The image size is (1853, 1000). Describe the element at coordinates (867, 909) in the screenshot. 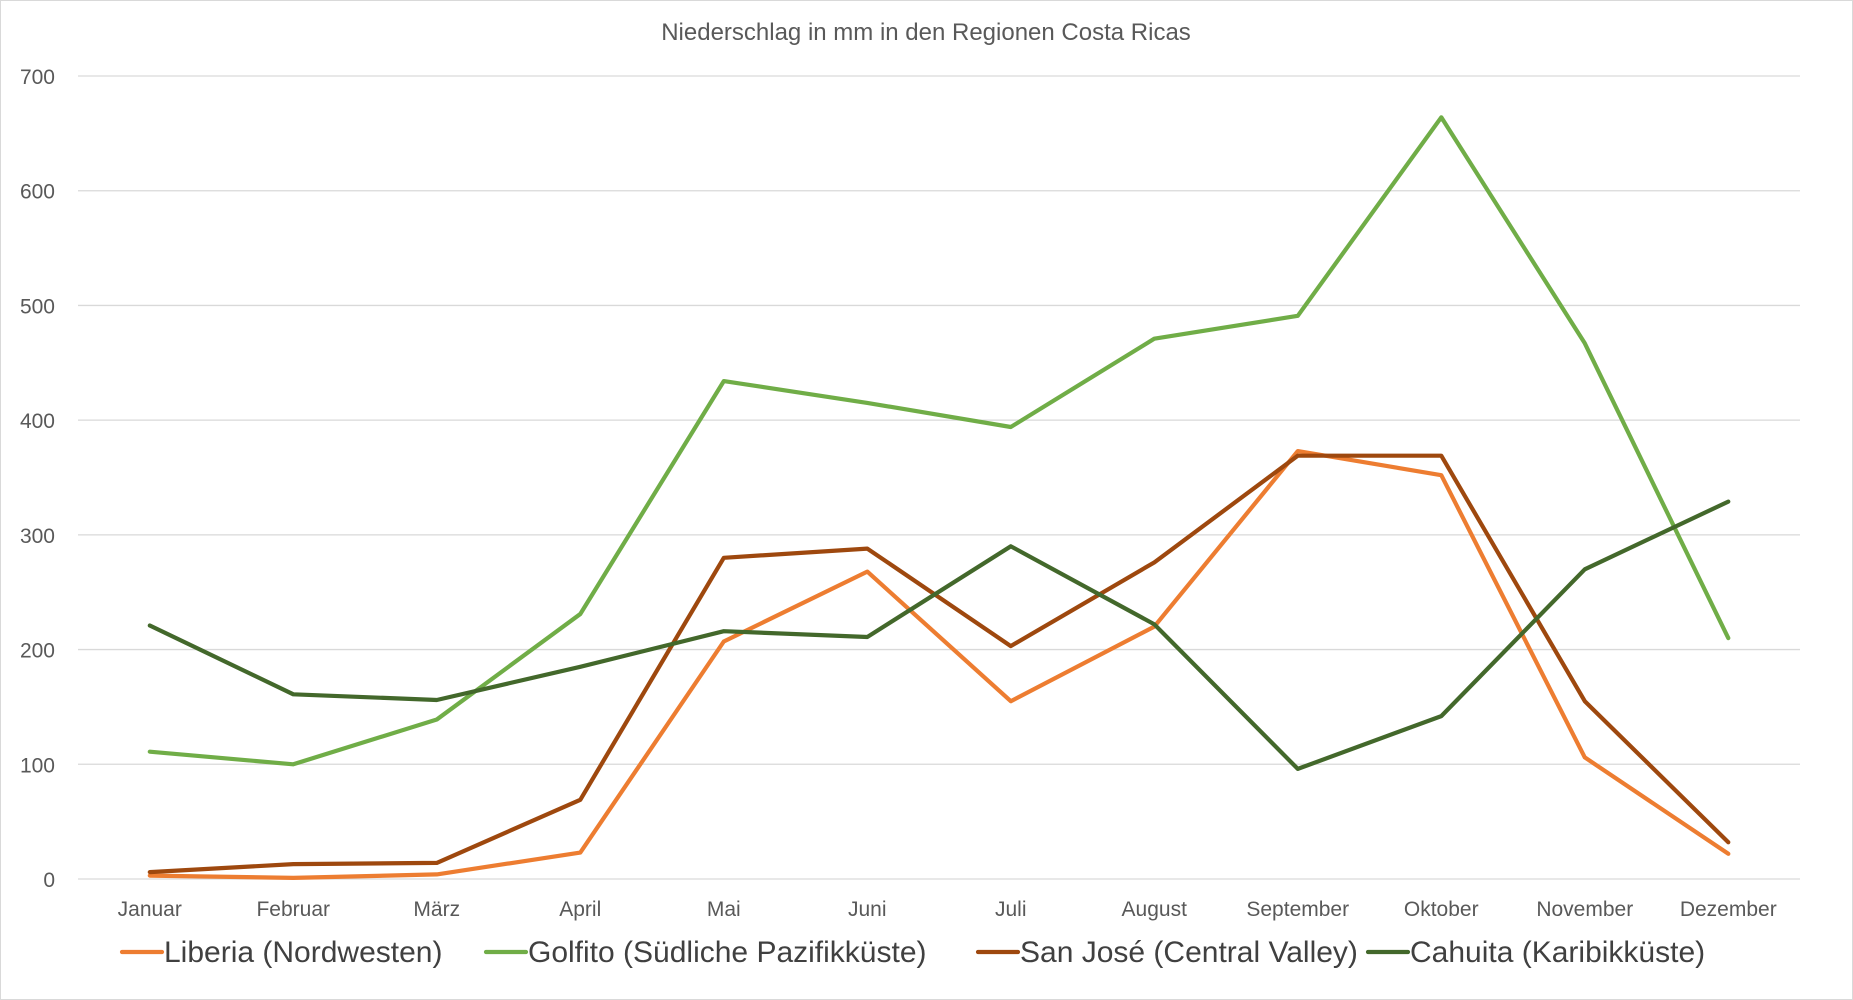

I see `x-tick-label: Juni` at that location.